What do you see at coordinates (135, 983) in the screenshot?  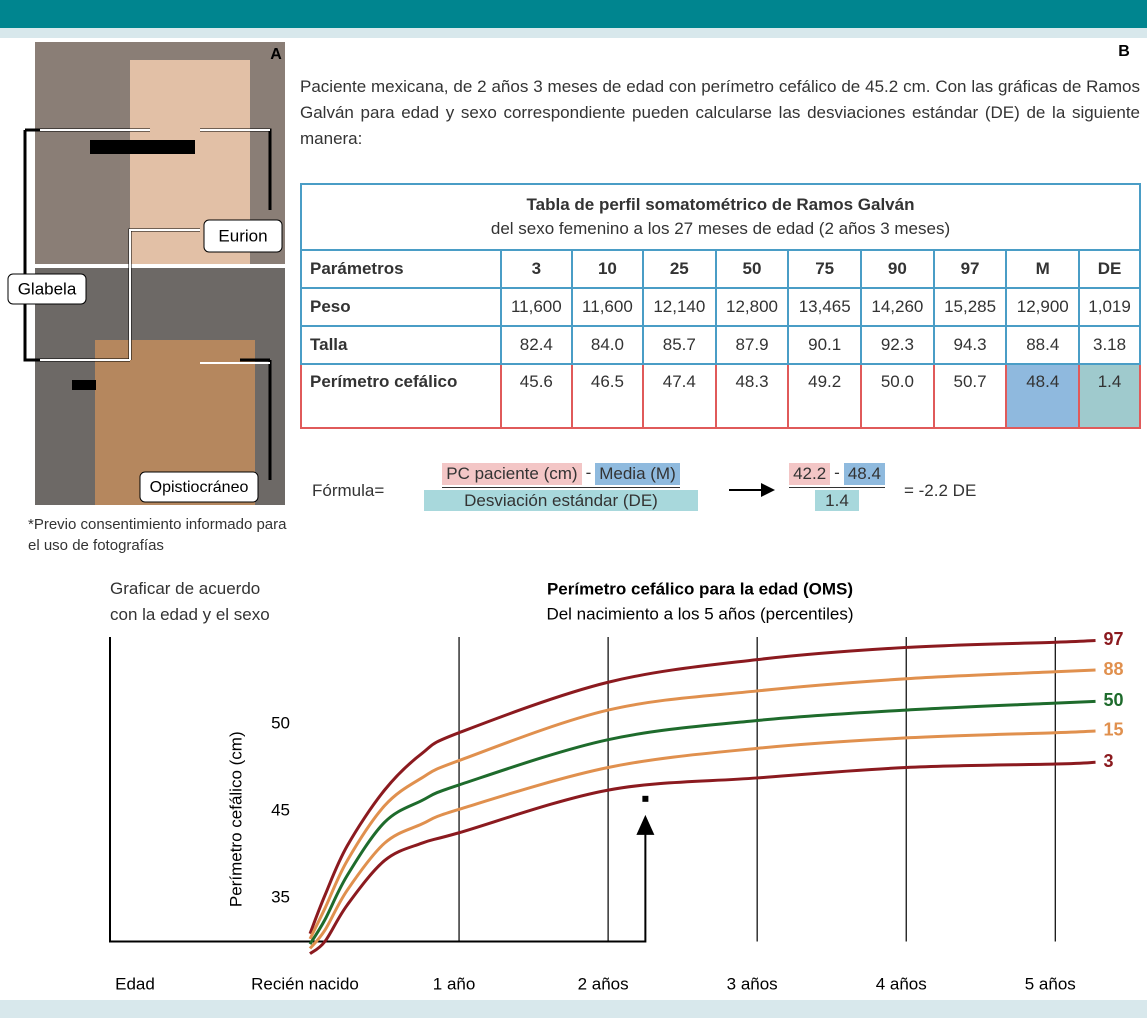 I see `x-axis-label: Edad` at bounding box center [135, 983].